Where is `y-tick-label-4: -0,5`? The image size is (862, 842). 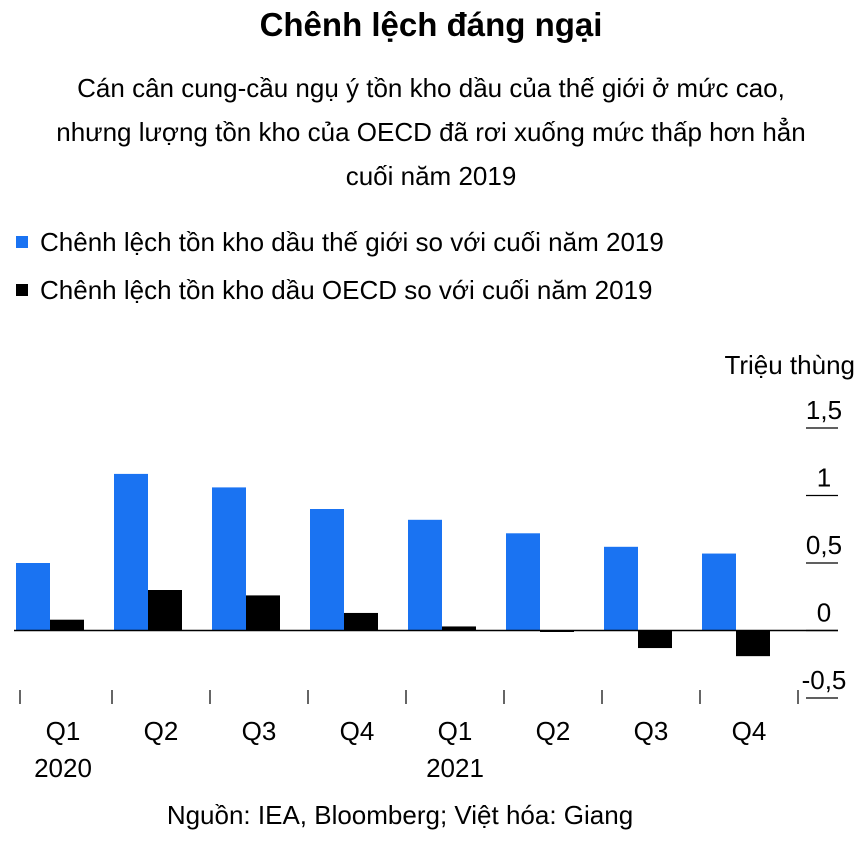 y-tick-label-4: -0,5 is located at coordinates (824, 680).